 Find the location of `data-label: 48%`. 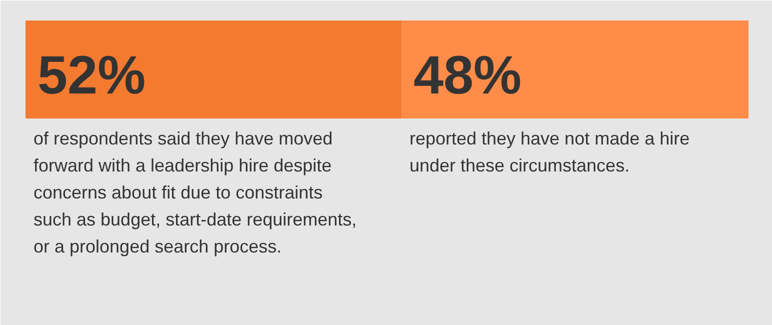

data-label: 48% is located at coordinates (467, 76).